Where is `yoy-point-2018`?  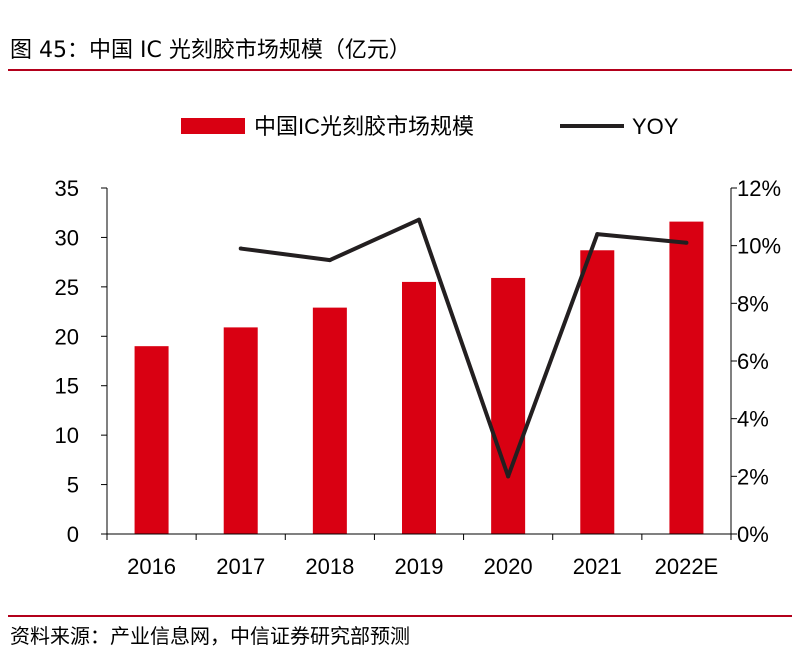
yoy-point-2018 is located at coordinates (329, 260).